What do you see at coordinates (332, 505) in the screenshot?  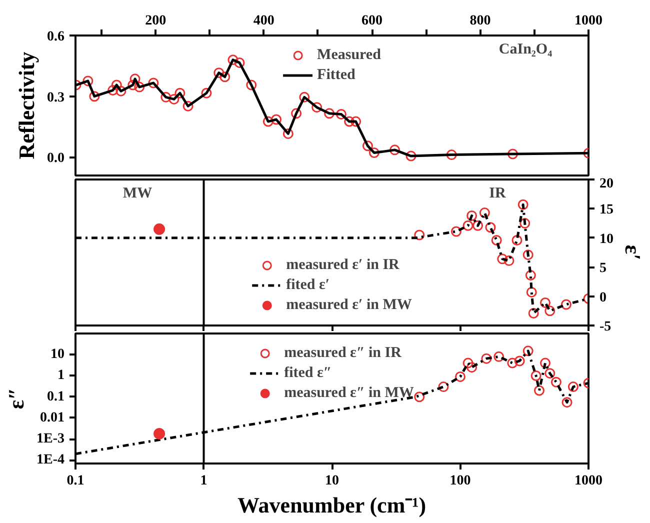 I see `x-axis-title: Wavenumber (cm⁻¹)` at bounding box center [332, 505].